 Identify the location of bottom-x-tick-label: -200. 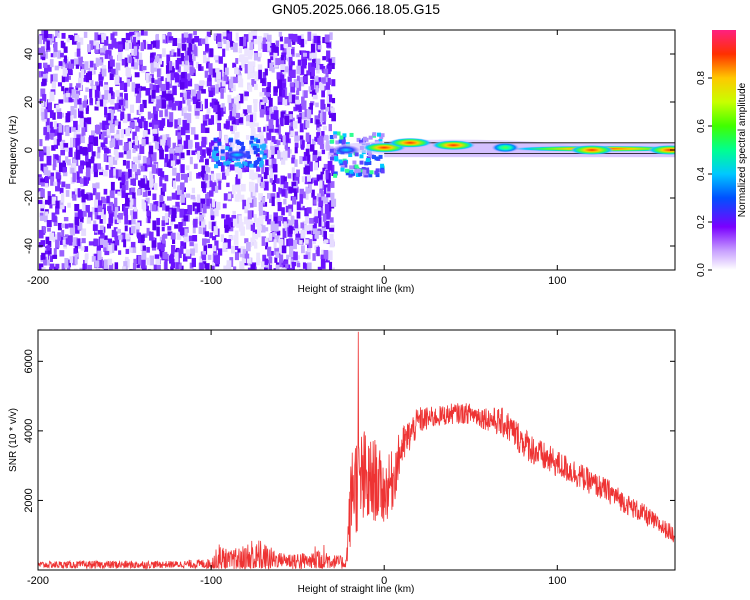
(38, 581).